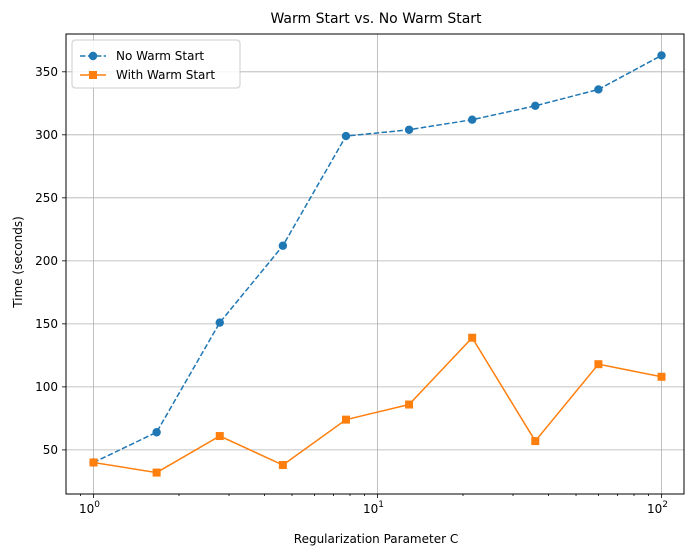  I want to click on x-ticks: 10⁰ 10¹ 10², so click(373, 505).